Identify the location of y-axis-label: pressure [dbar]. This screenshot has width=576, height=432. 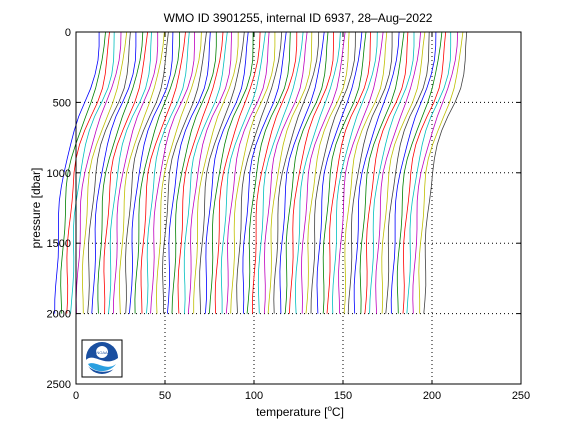
(36, 208).